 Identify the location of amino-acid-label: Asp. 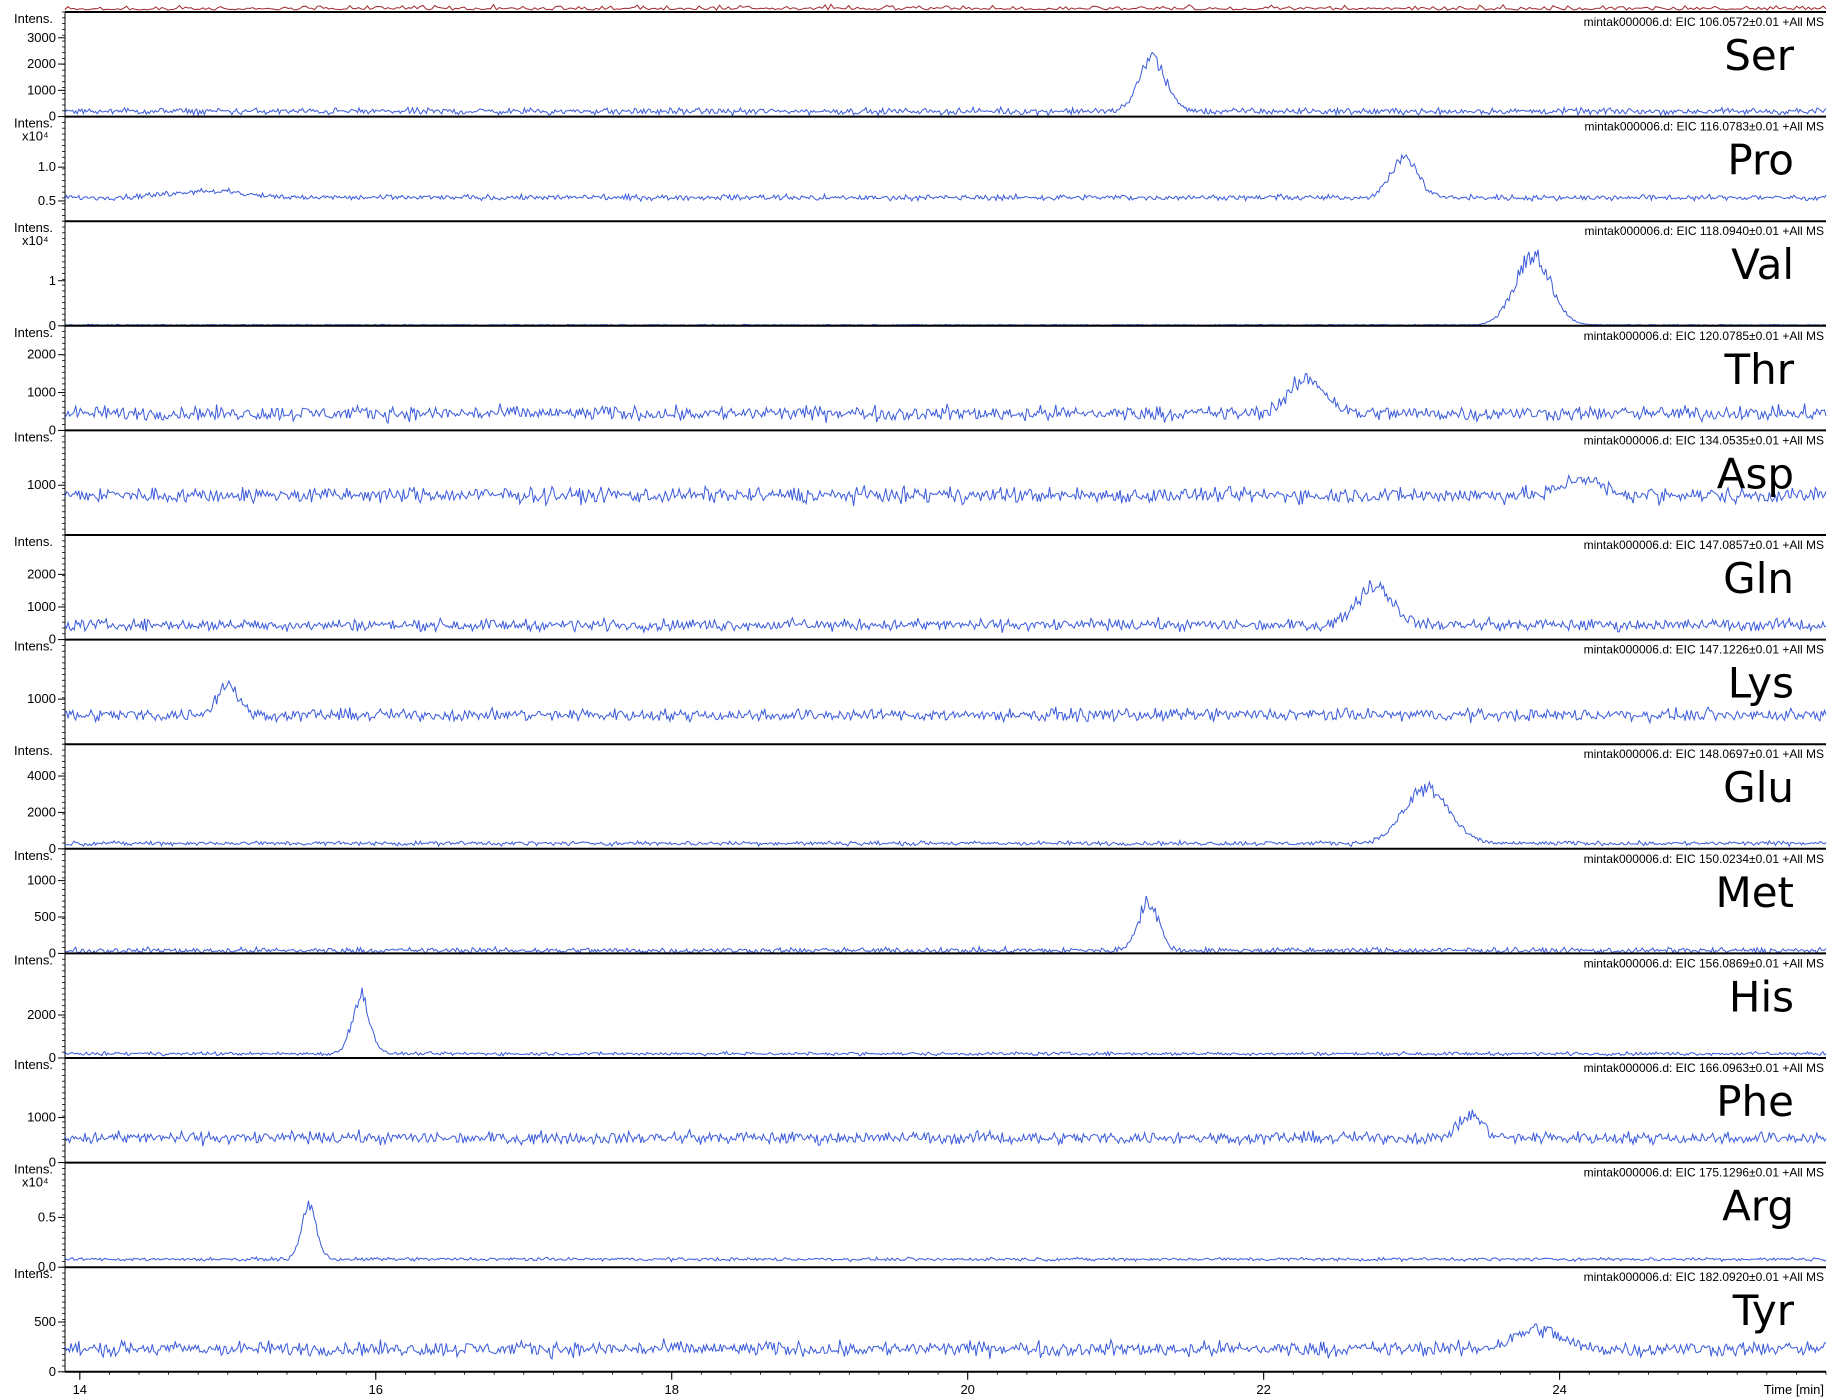
(1755, 473).